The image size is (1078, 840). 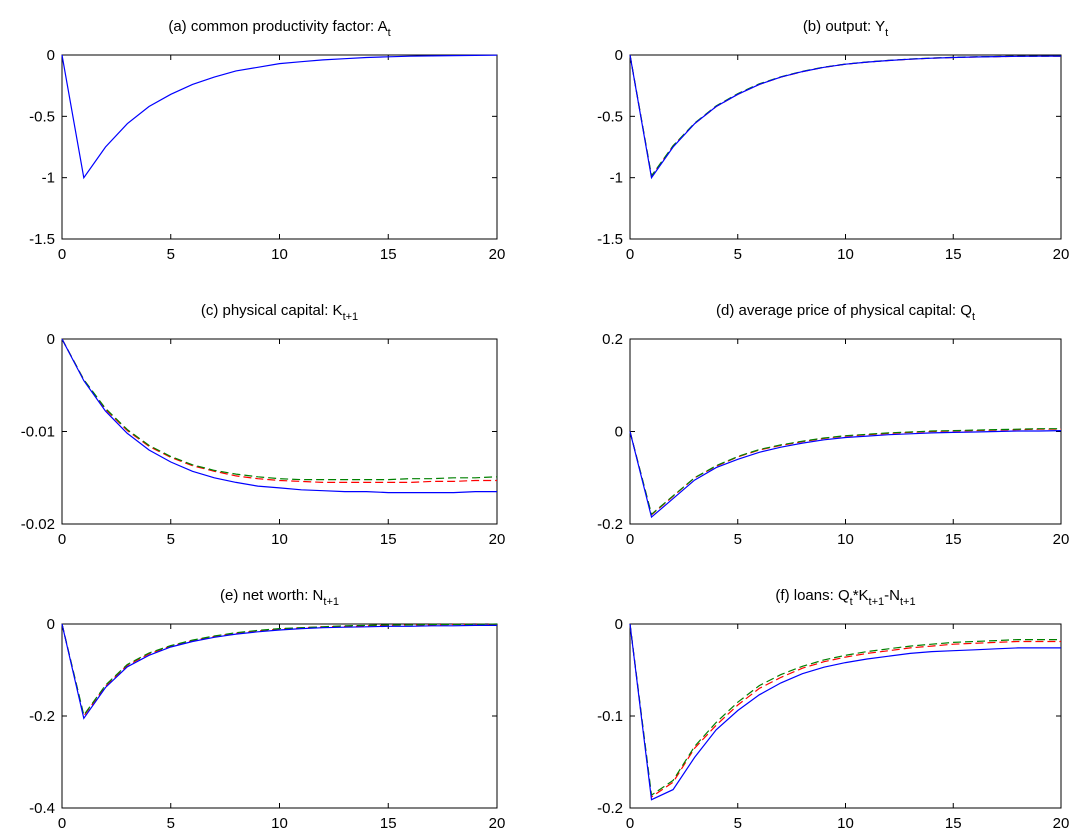 What do you see at coordinates (266, 595) in the screenshot?
I see `chart-title-text: (e) net worth:` at bounding box center [266, 595].